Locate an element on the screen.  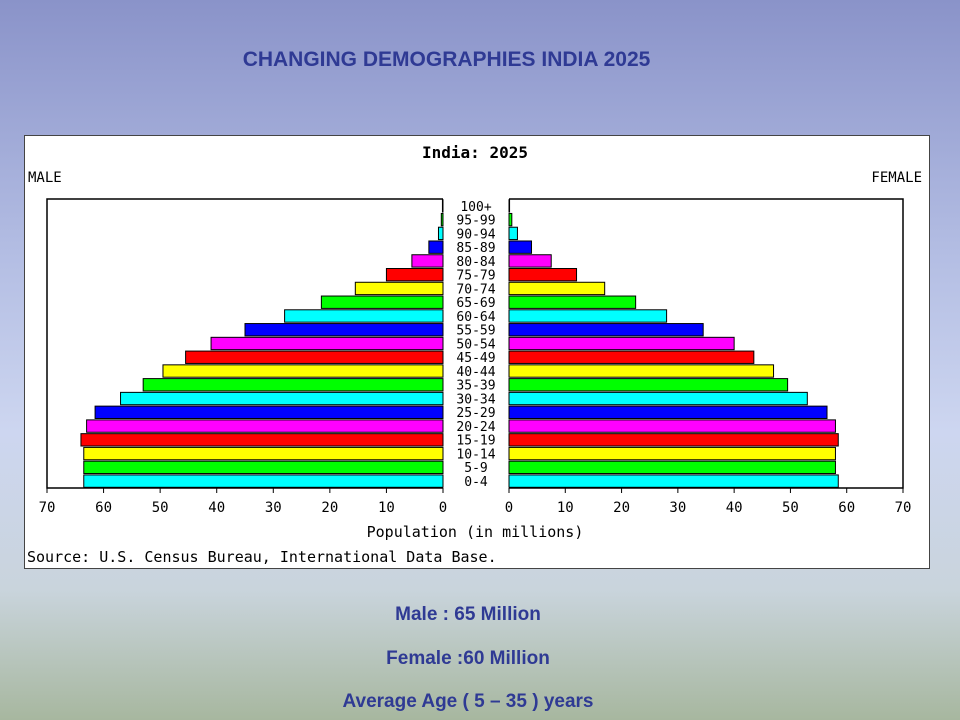
footer-female-total: Female :60 Million is located at coordinates (468, 658).